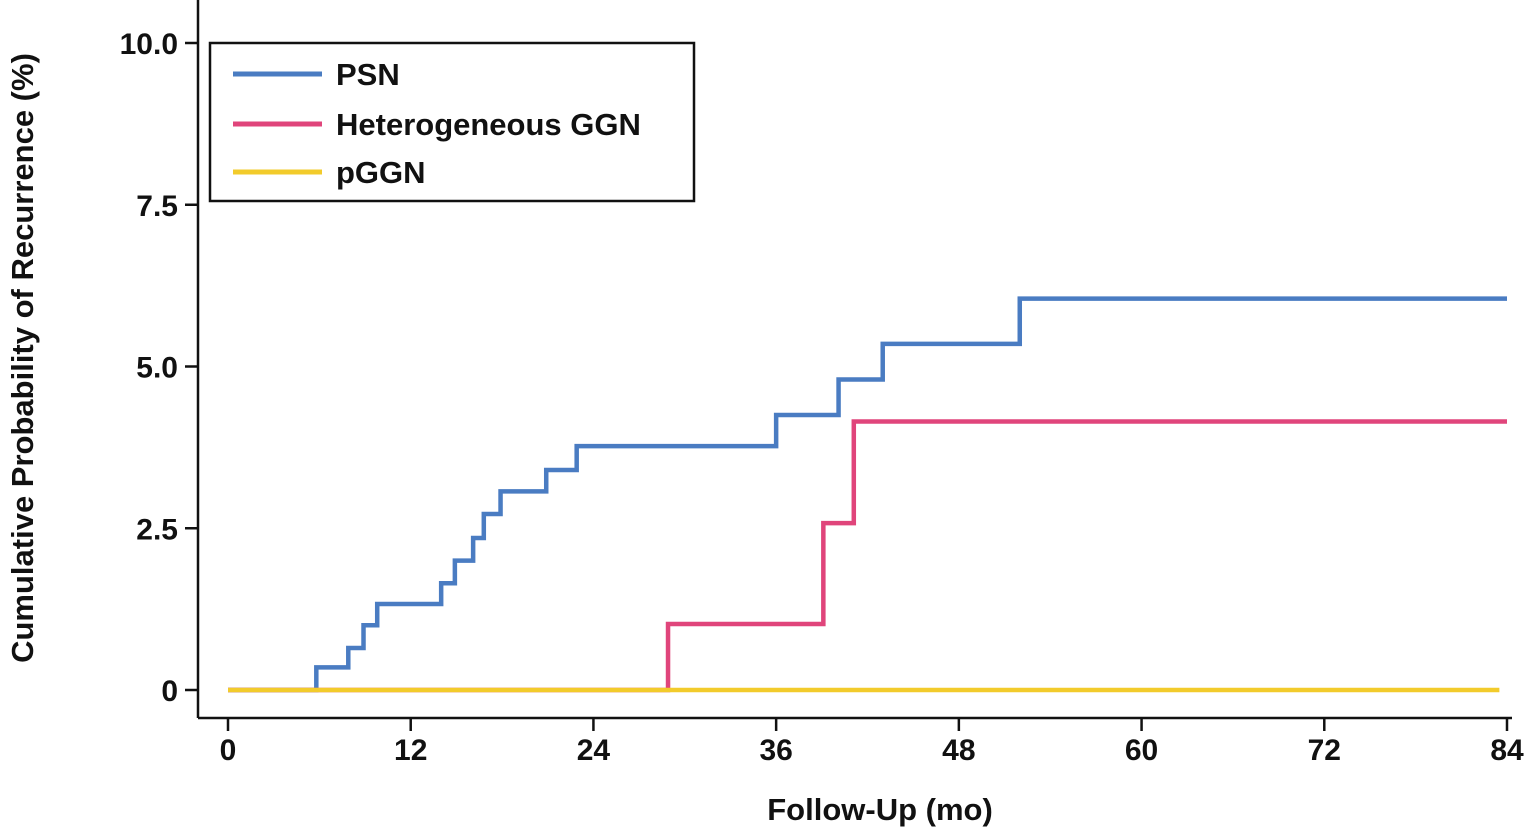 This screenshot has width=1540, height=828. Describe the element at coordinates (775, 750) in the screenshot. I see `x-tick-label: 36` at that location.